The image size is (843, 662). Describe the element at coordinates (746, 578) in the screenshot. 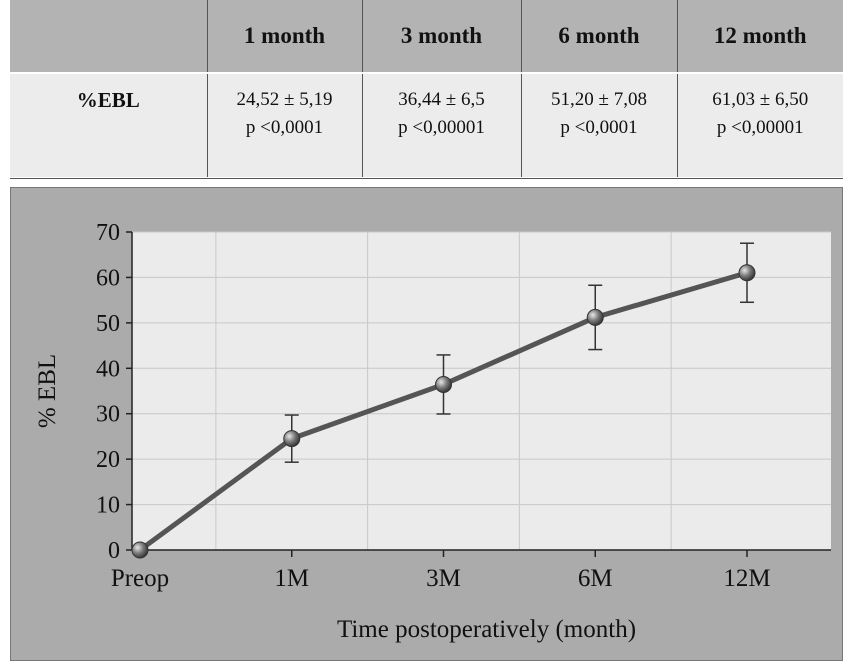

I see `x-tick-label: 12M` at that location.